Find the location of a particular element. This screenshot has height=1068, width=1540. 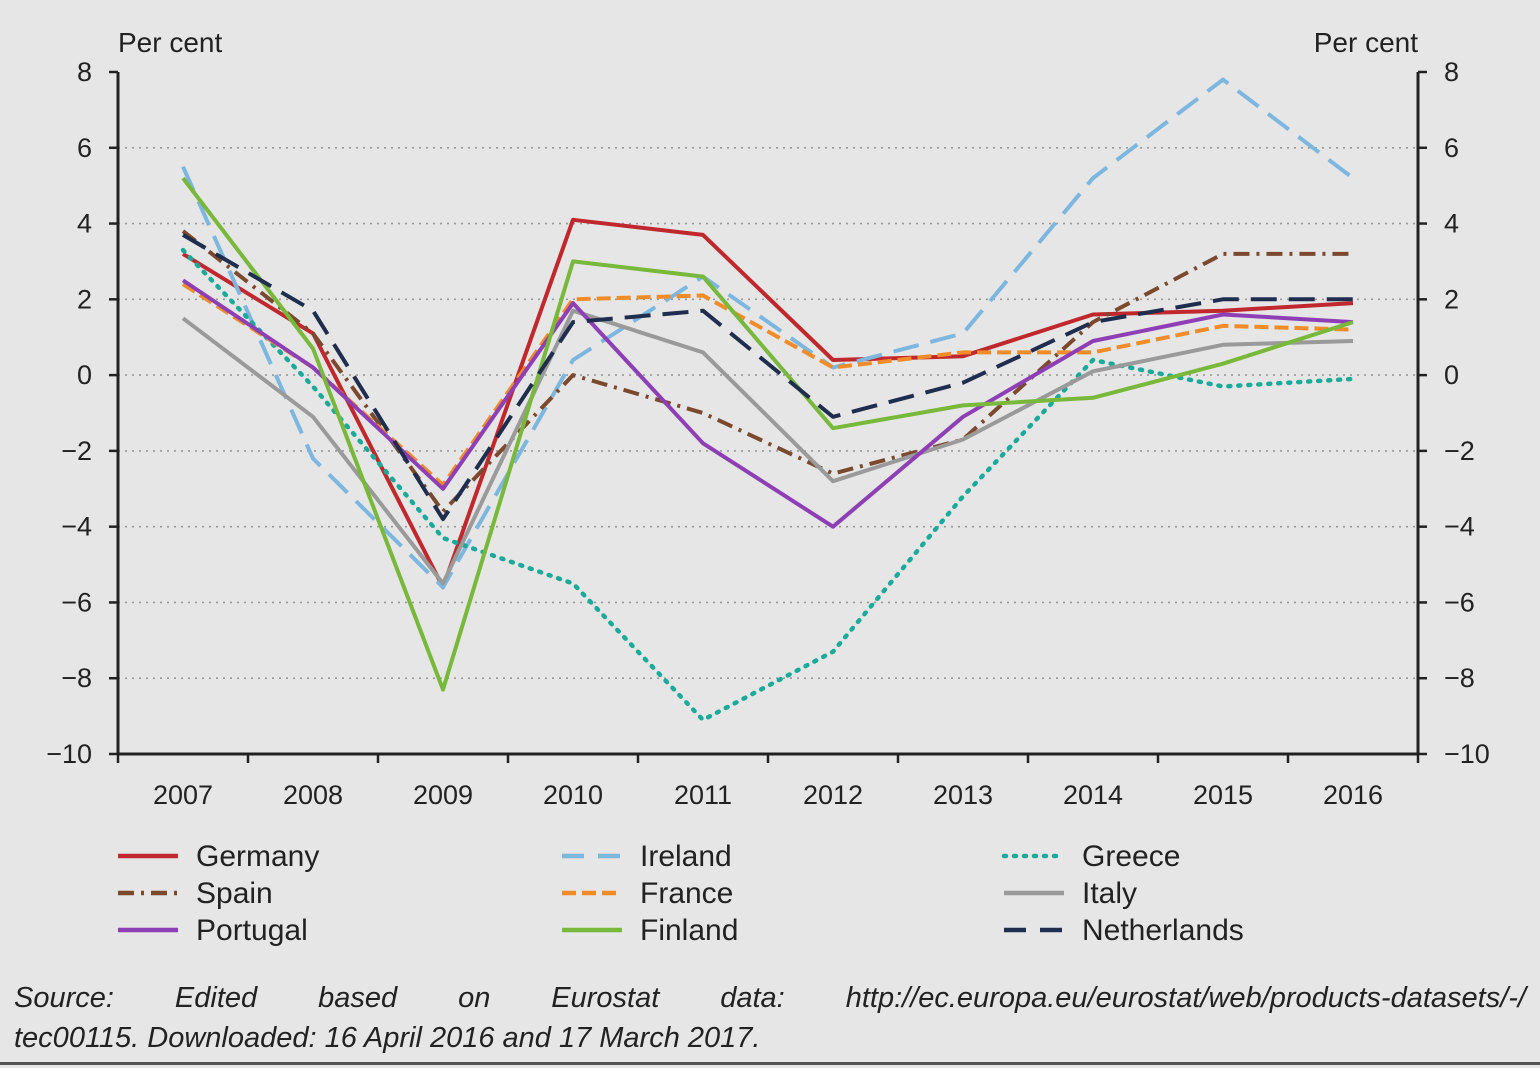

legend-label: Spain is located at coordinates (234, 893).